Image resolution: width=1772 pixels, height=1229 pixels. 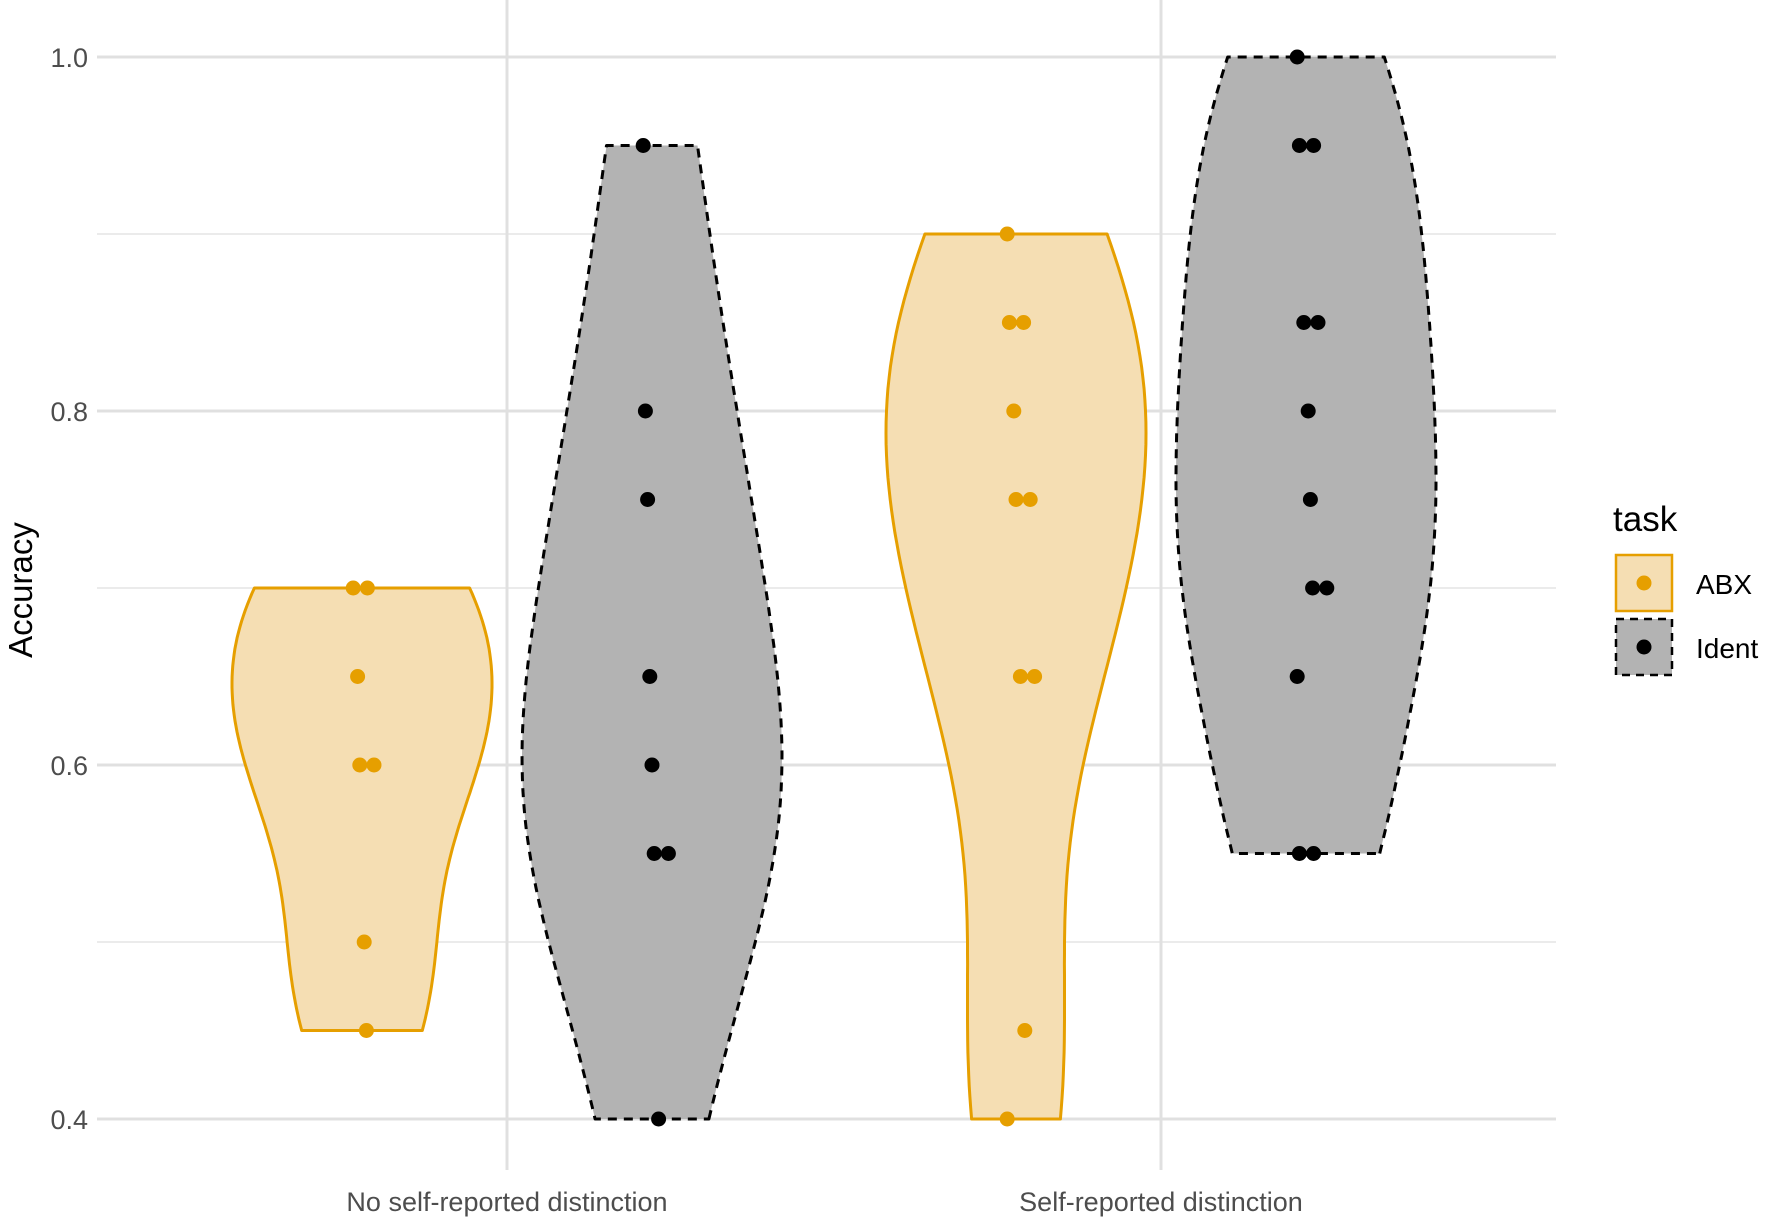 What do you see at coordinates (1727, 648) in the screenshot?
I see `legend-label-ident: Ident` at bounding box center [1727, 648].